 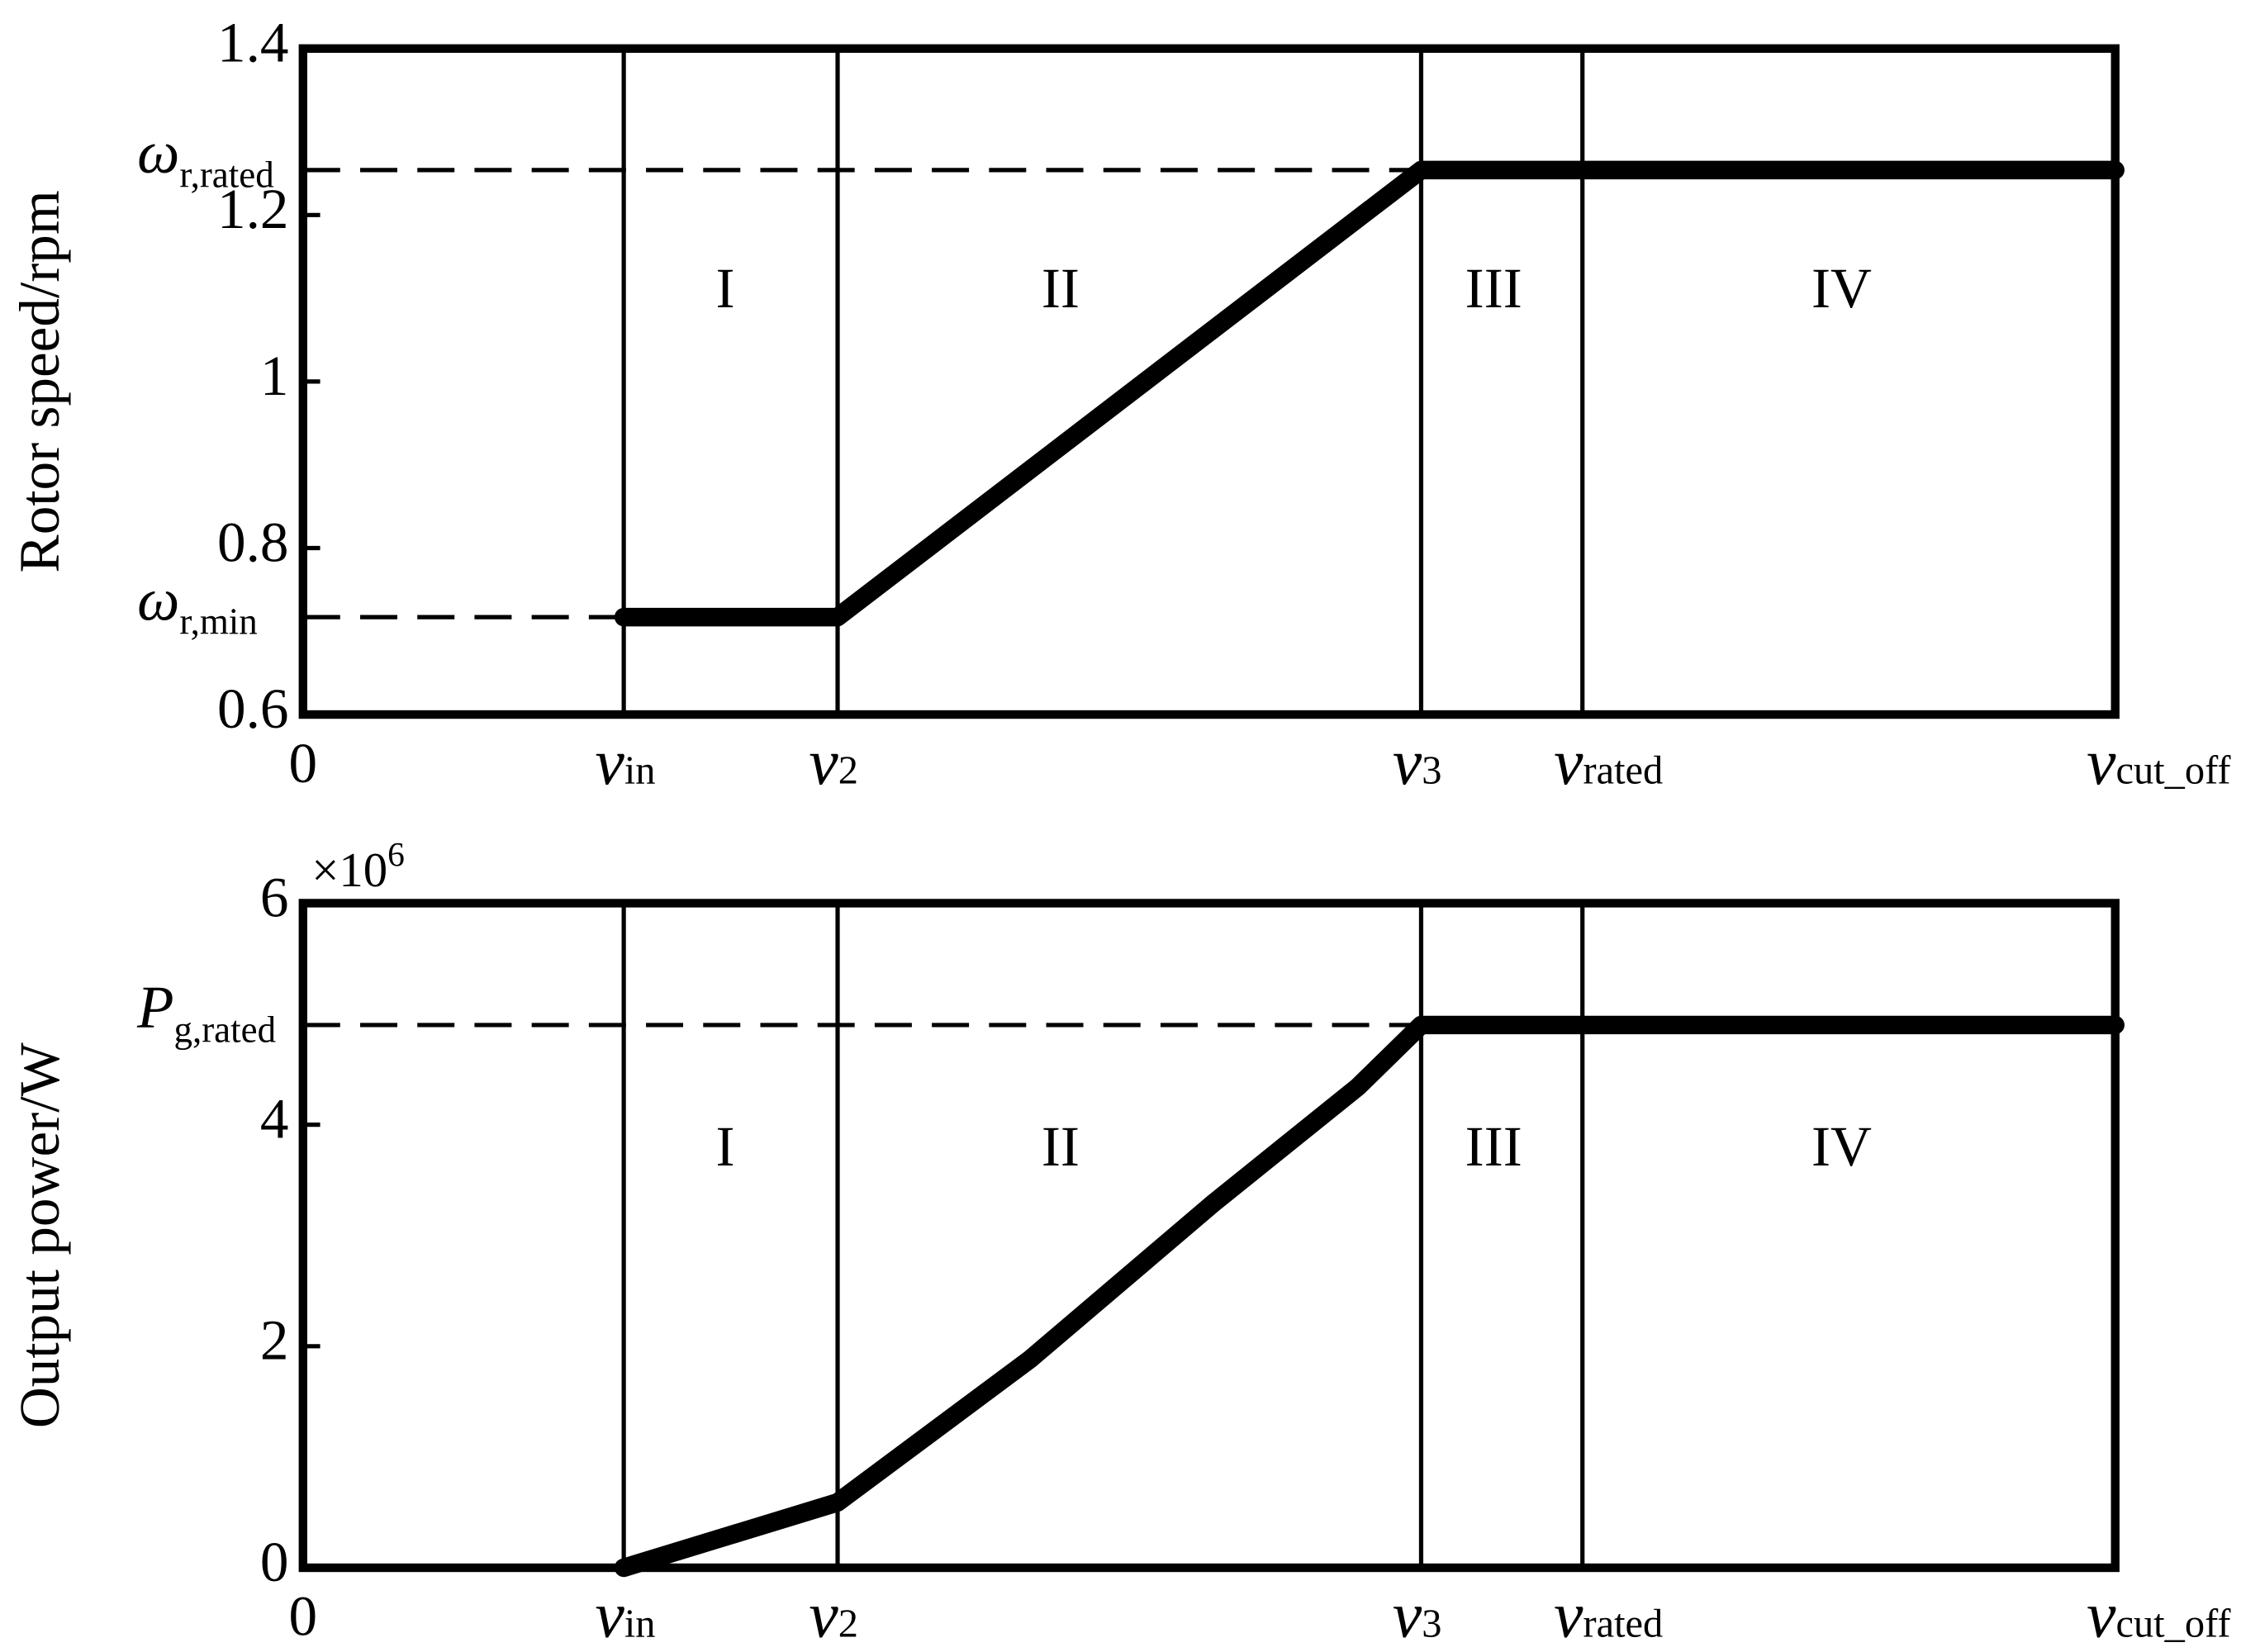 I want to click on reference-label: Pg,rated, so click(x=206, y=1012).